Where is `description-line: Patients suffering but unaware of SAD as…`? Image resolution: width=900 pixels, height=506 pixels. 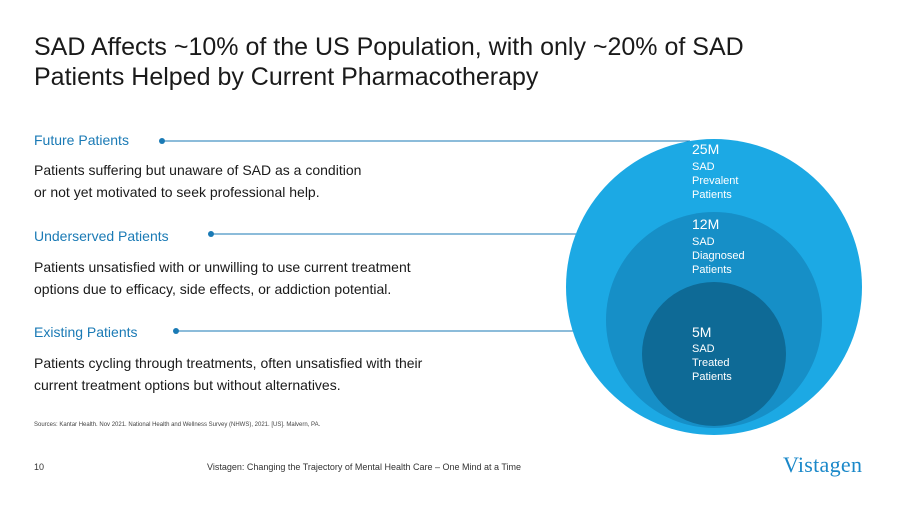 description-line: Patients suffering but unaware of SAD as… is located at coordinates (198, 170).